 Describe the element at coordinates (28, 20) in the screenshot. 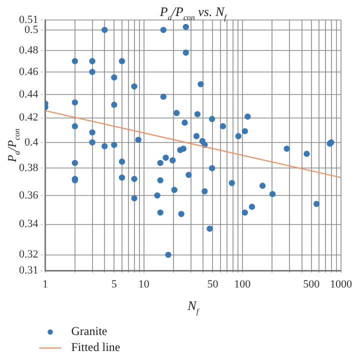

I see `y-tick-label: 0.51` at that location.